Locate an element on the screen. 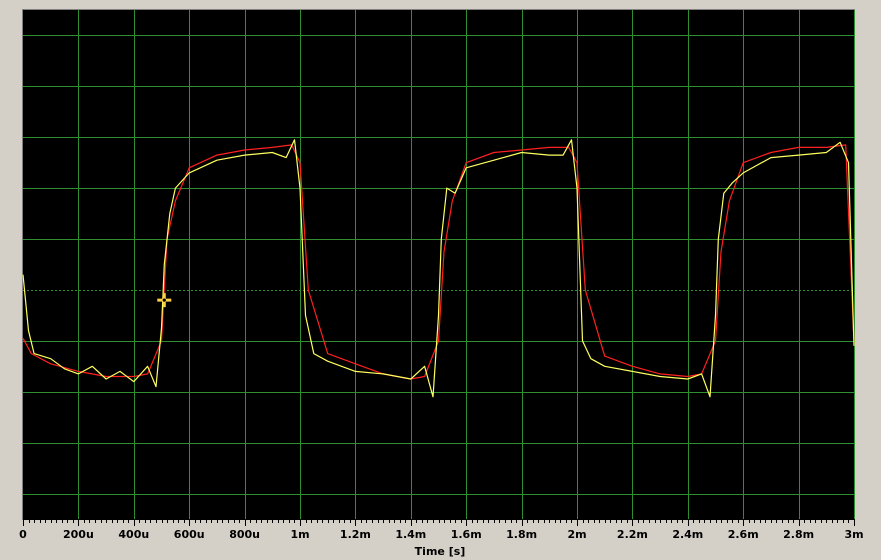 The height and width of the screenshot is (560, 881). cursor-crosshair is located at coordinates (164, 300).